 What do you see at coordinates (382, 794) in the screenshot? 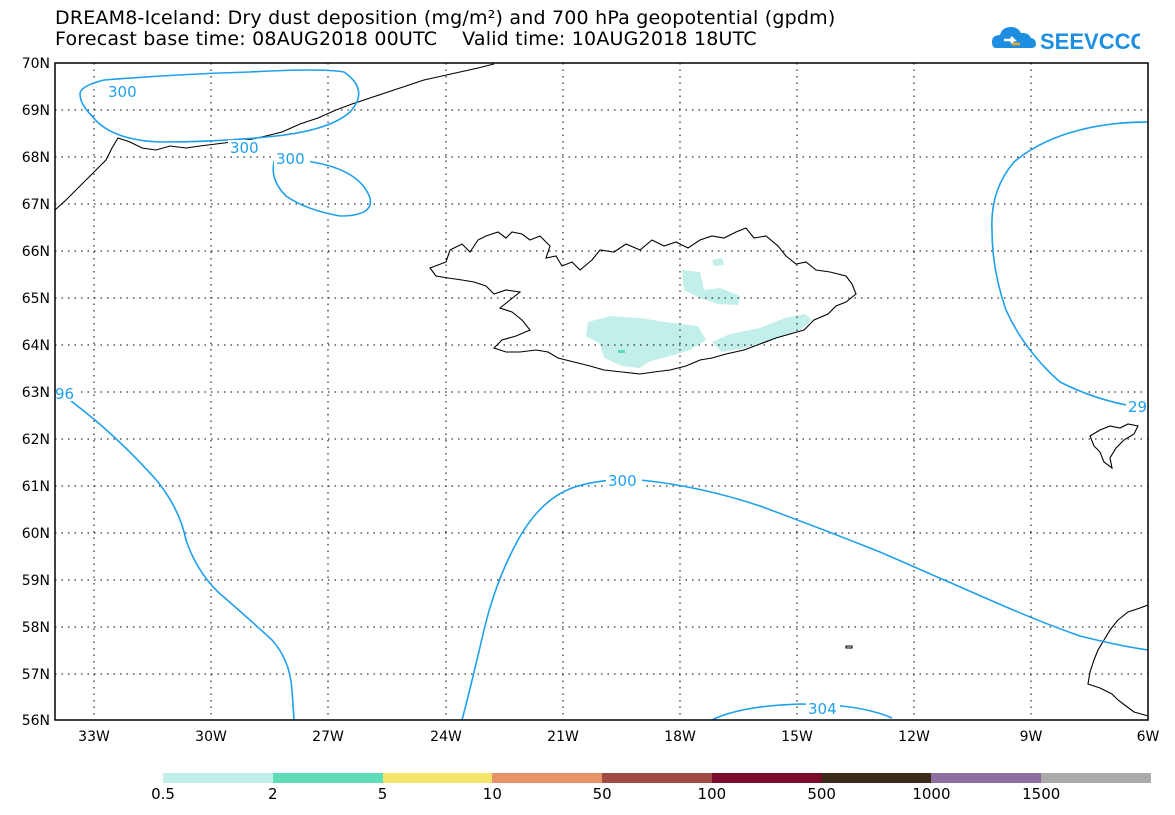
I see `legend-label: 5` at bounding box center [382, 794].